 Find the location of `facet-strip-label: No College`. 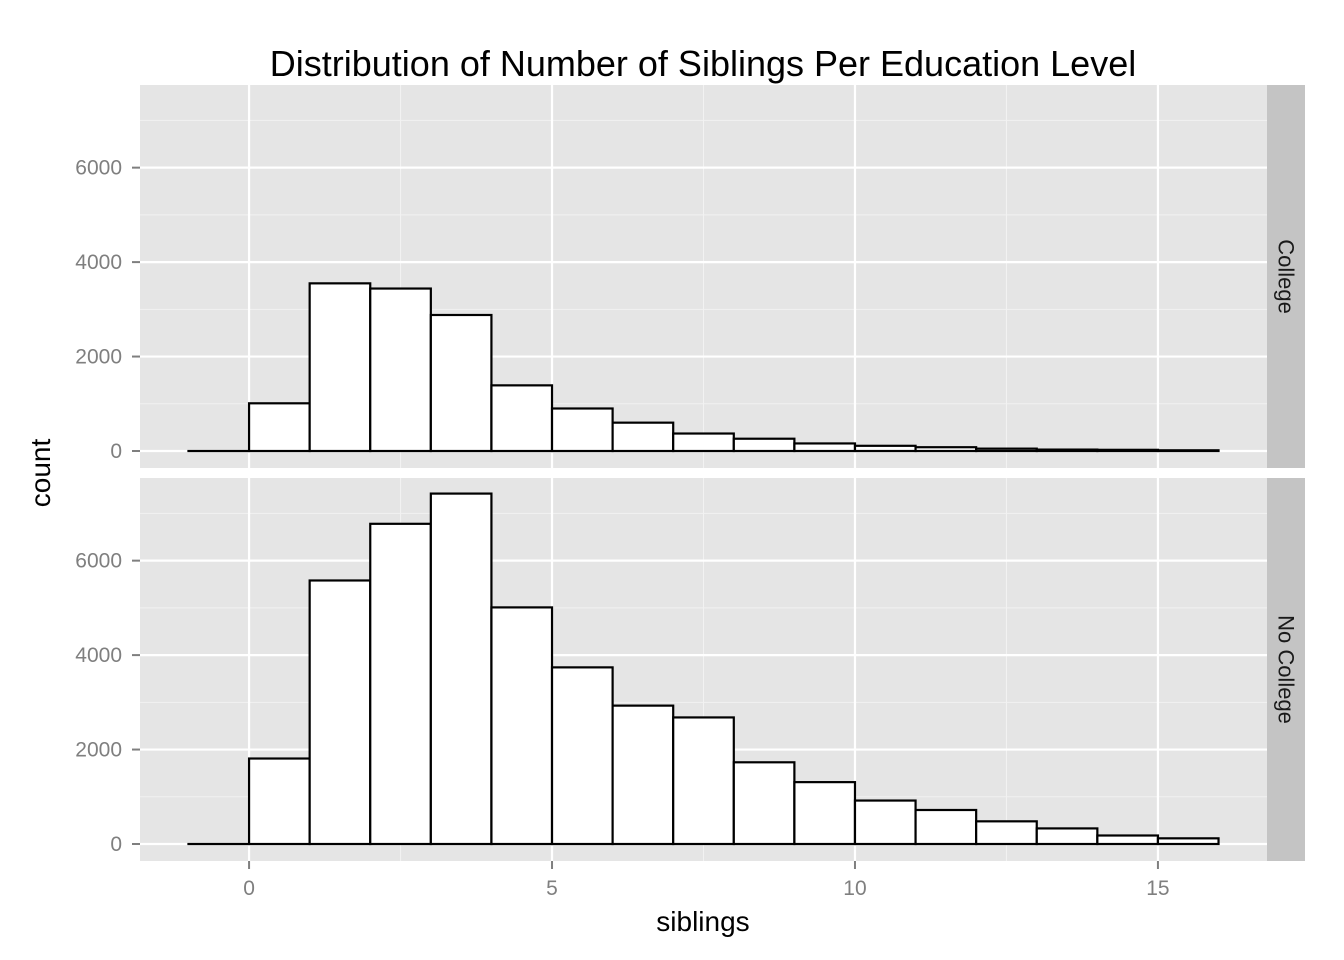

facet-strip-label: No College is located at coordinates (1286, 669).